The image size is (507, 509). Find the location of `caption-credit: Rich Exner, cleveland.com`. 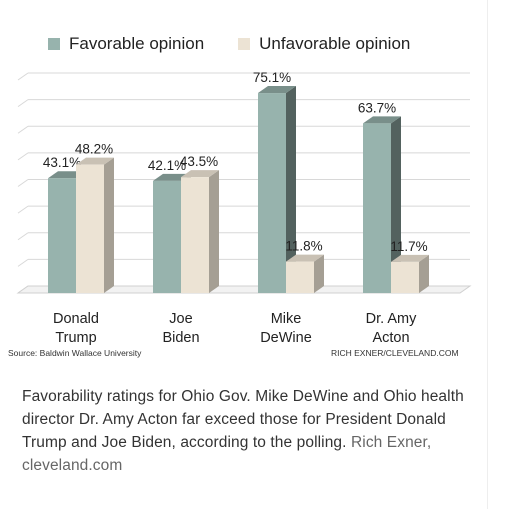

caption-credit: Rich Exner, cleveland.com is located at coordinates (227, 454).